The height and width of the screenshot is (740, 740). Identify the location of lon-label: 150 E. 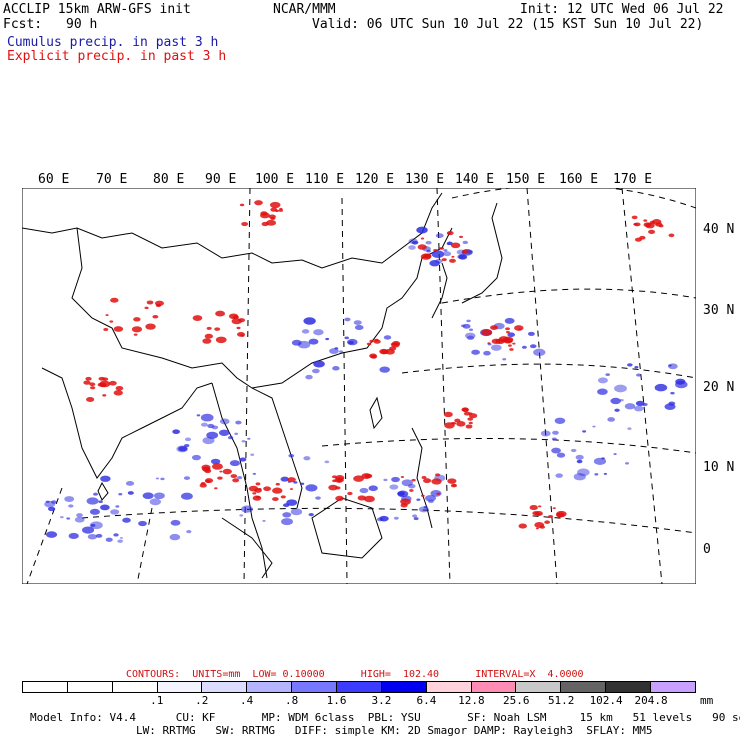
(526, 179).